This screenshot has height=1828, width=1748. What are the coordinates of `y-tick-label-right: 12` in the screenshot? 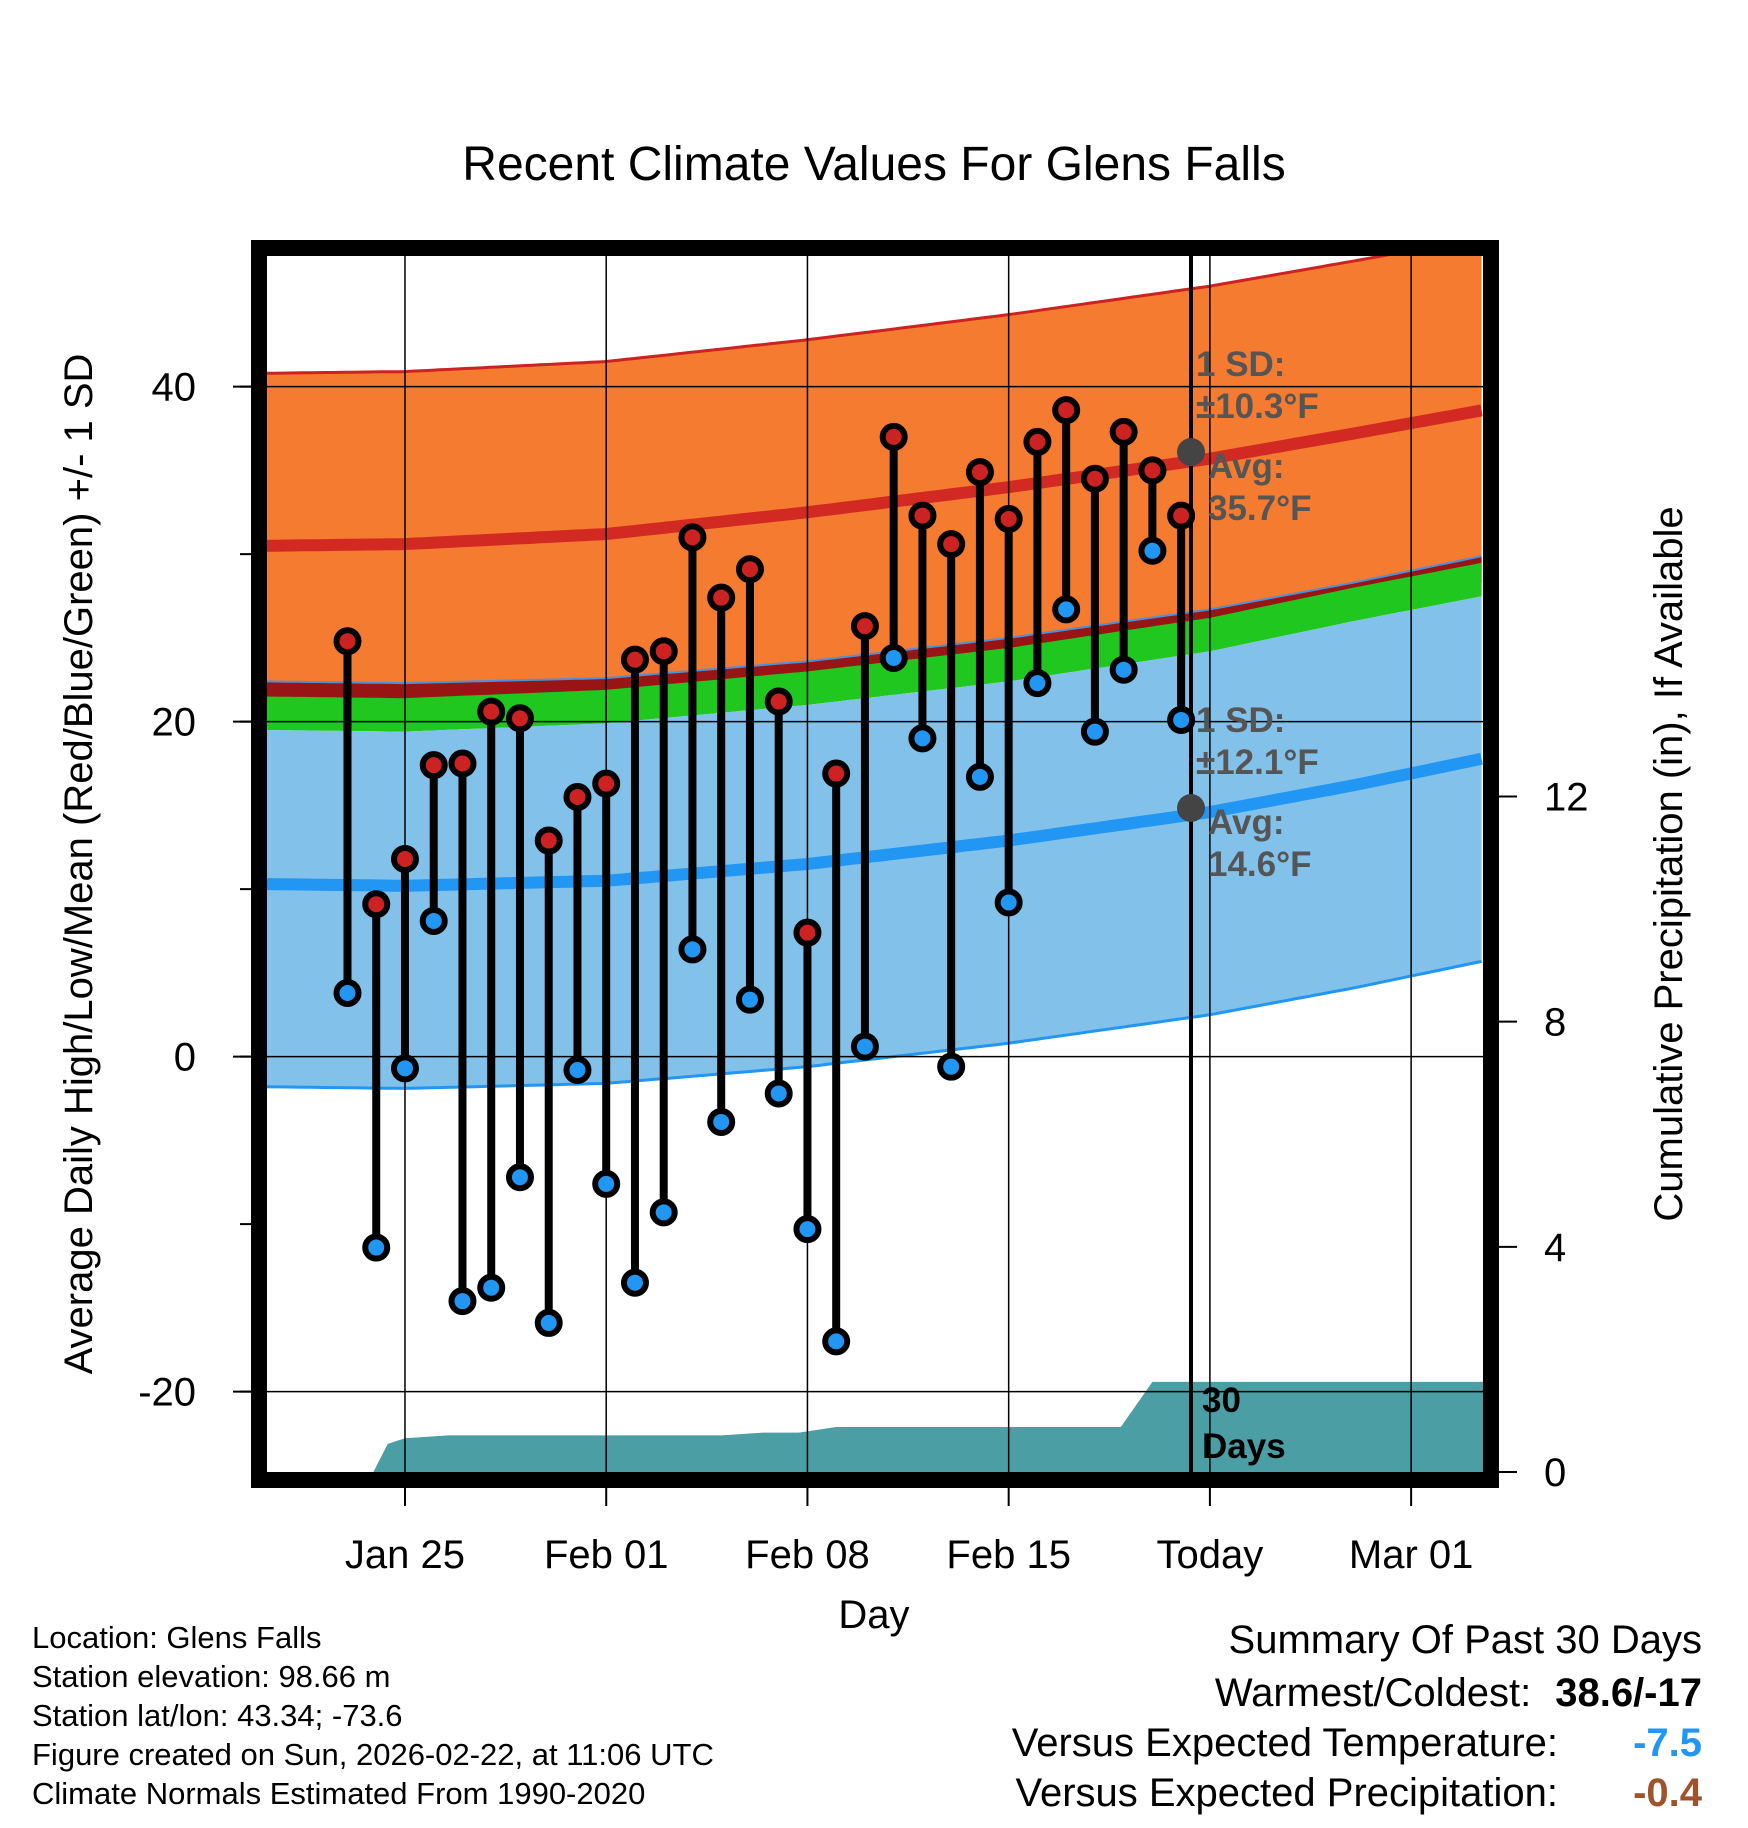 It's located at (1566, 797).